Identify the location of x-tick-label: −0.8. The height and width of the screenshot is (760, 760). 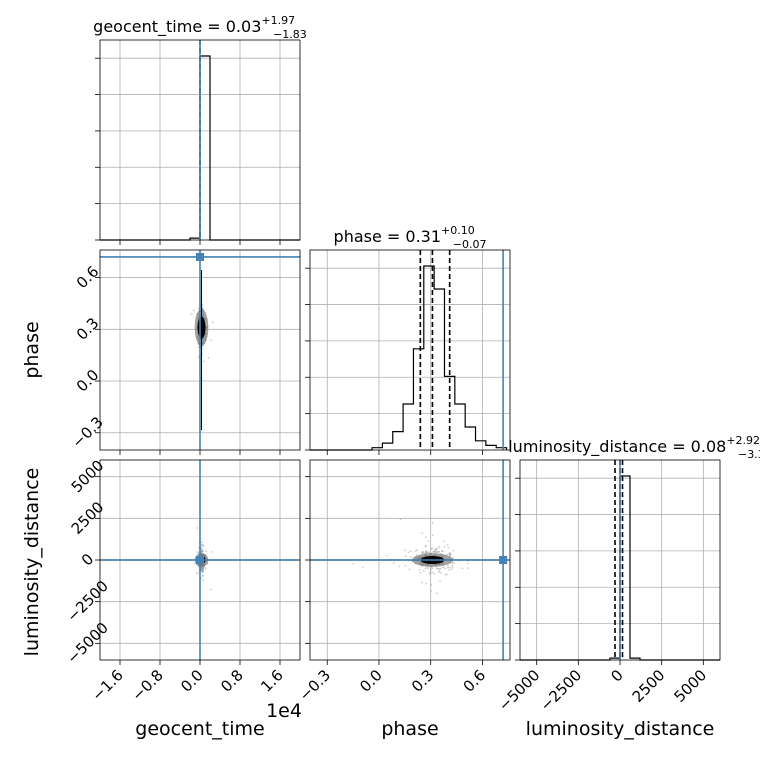
(147, 685).